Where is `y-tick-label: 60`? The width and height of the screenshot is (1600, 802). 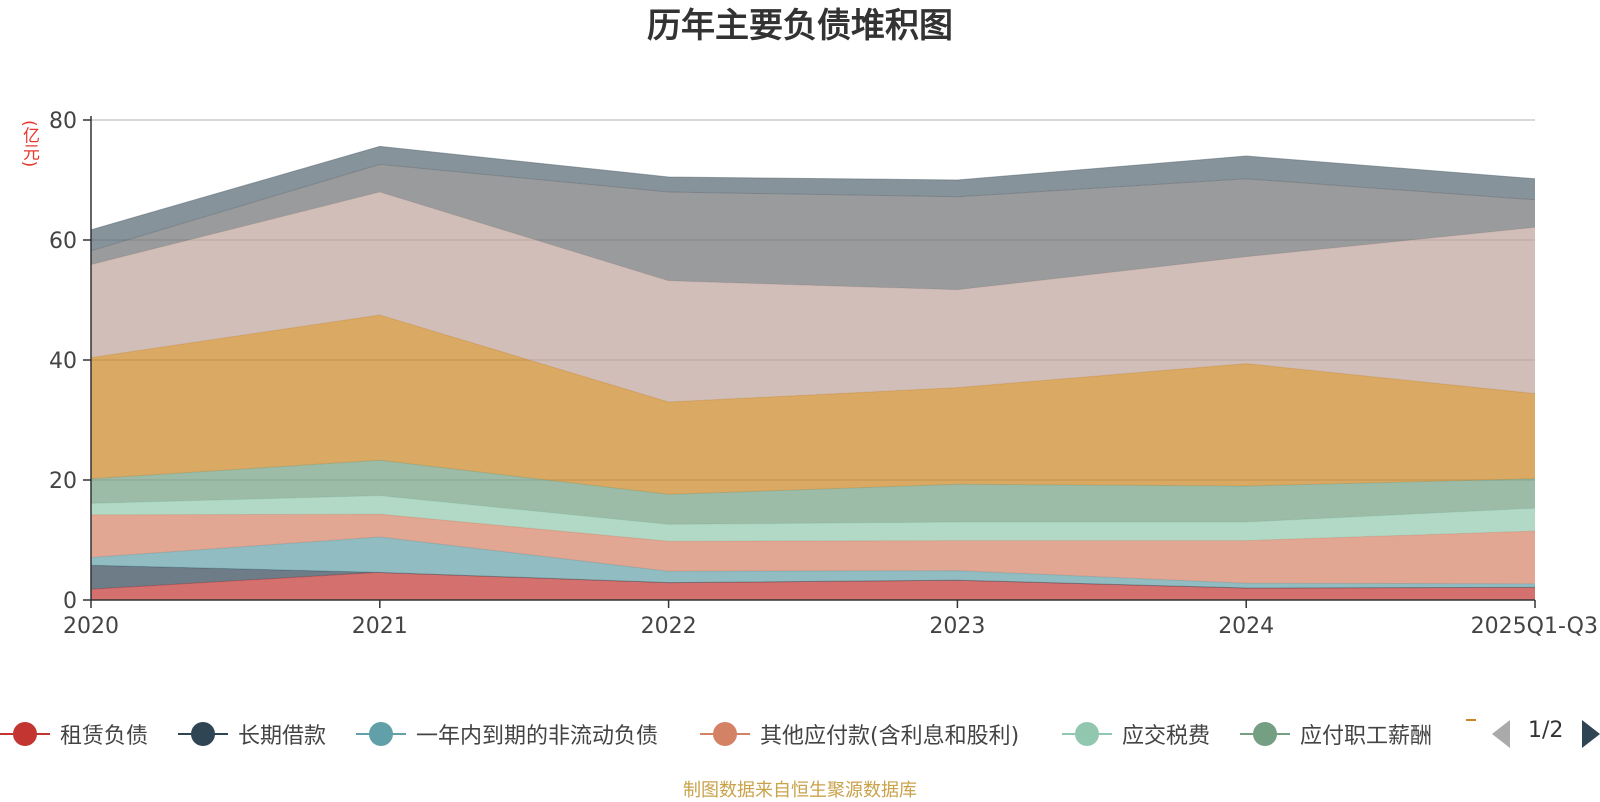
y-tick-label: 60 is located at coordinates (63, 241).